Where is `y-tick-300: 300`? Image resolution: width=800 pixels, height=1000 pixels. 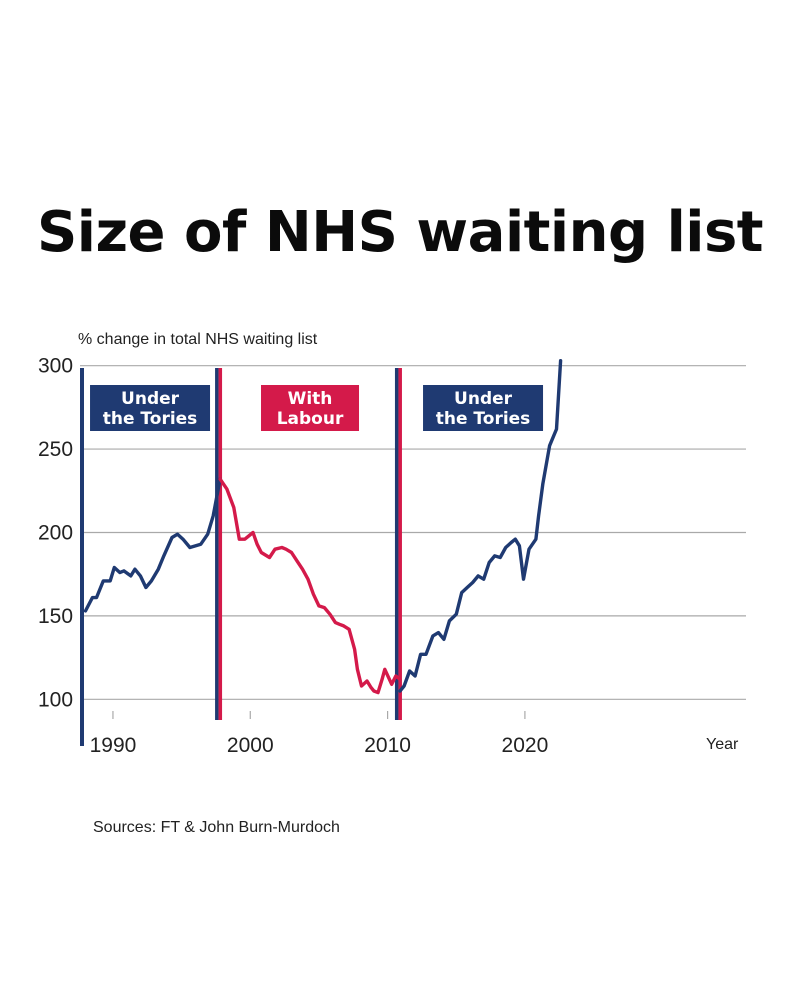 y-tick-300: 300 is located at coordinates (55, 366).